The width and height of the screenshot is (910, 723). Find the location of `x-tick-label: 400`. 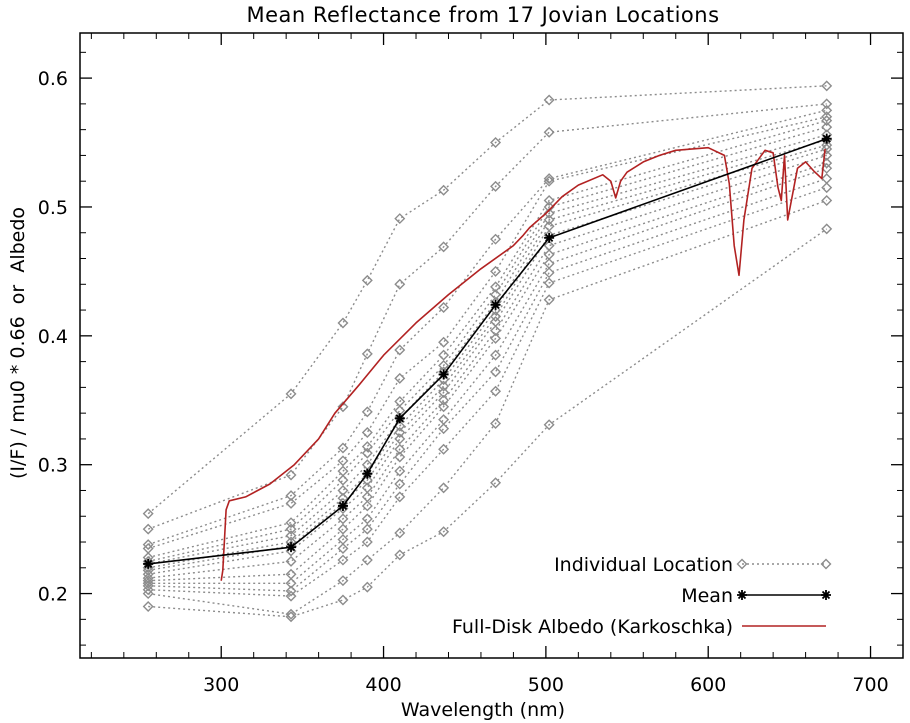

x-tick-label: 400 is located at coordinates (383, 685).